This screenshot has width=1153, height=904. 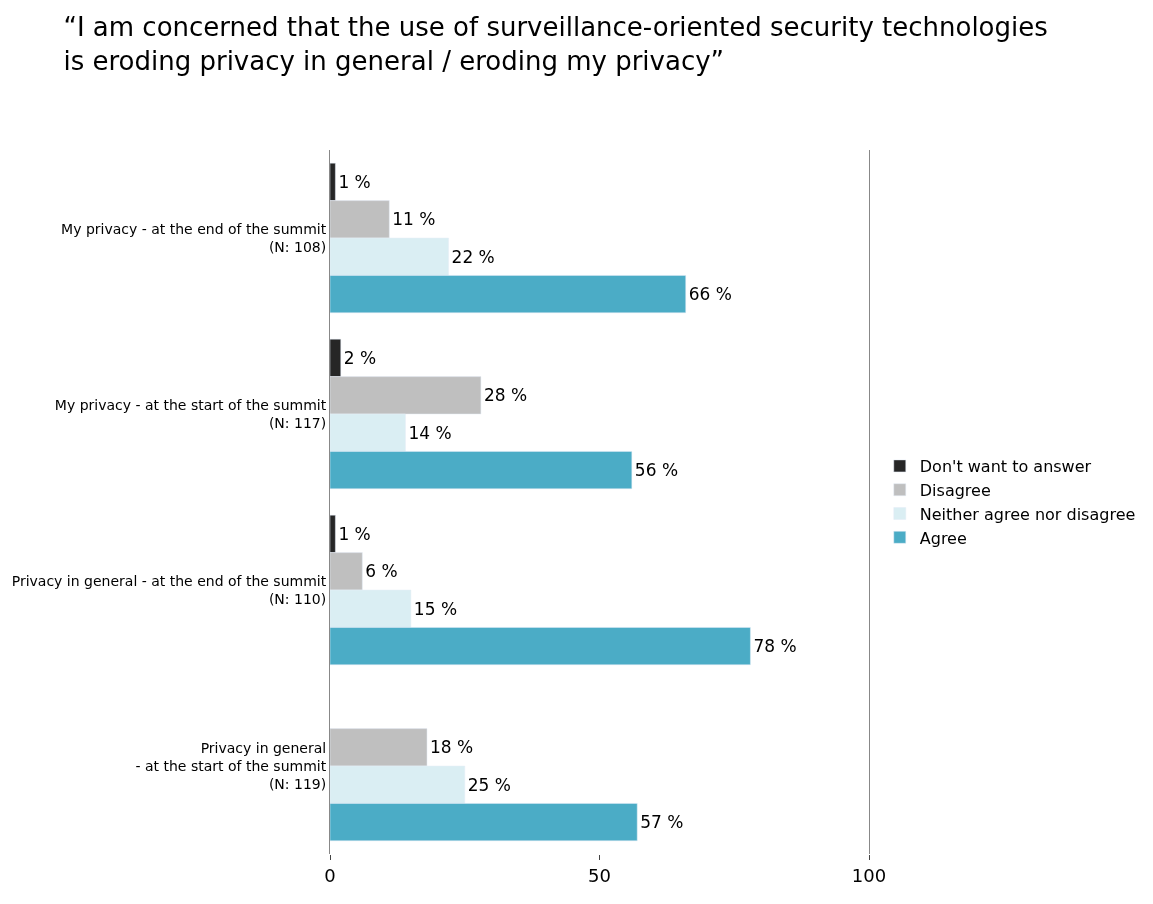 I want to click on y-tick-label: Privacy in general - at the start of the summit (N: 119), so click(x=231, y=766).